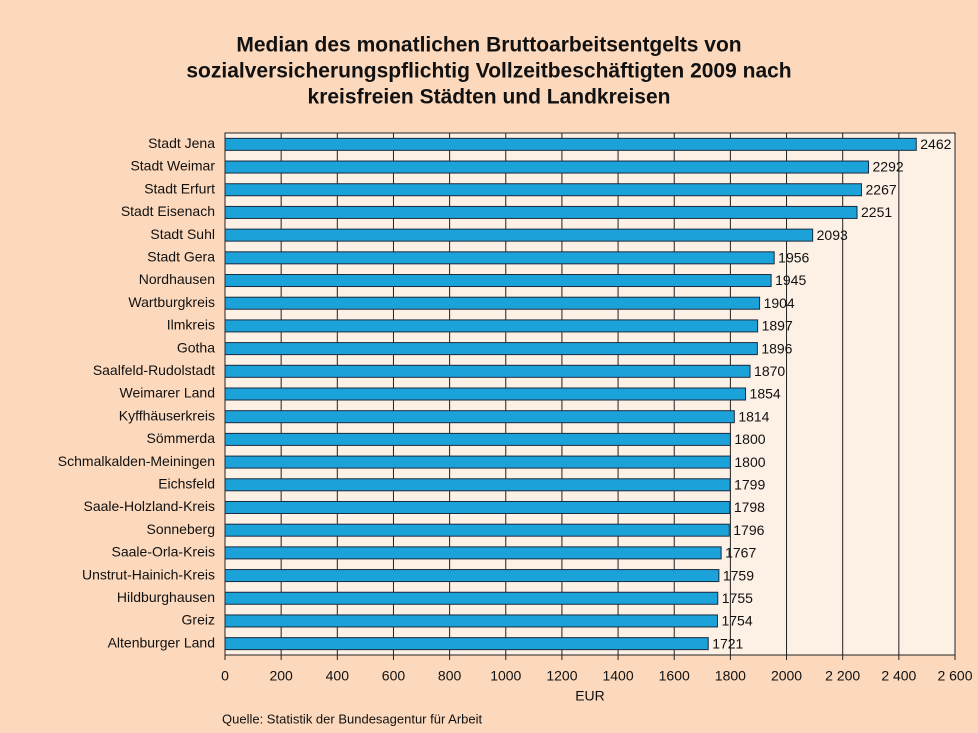  Describe the element at coordinates (765, 394) in the screenshot. I see `data-label: 1854` at that location.